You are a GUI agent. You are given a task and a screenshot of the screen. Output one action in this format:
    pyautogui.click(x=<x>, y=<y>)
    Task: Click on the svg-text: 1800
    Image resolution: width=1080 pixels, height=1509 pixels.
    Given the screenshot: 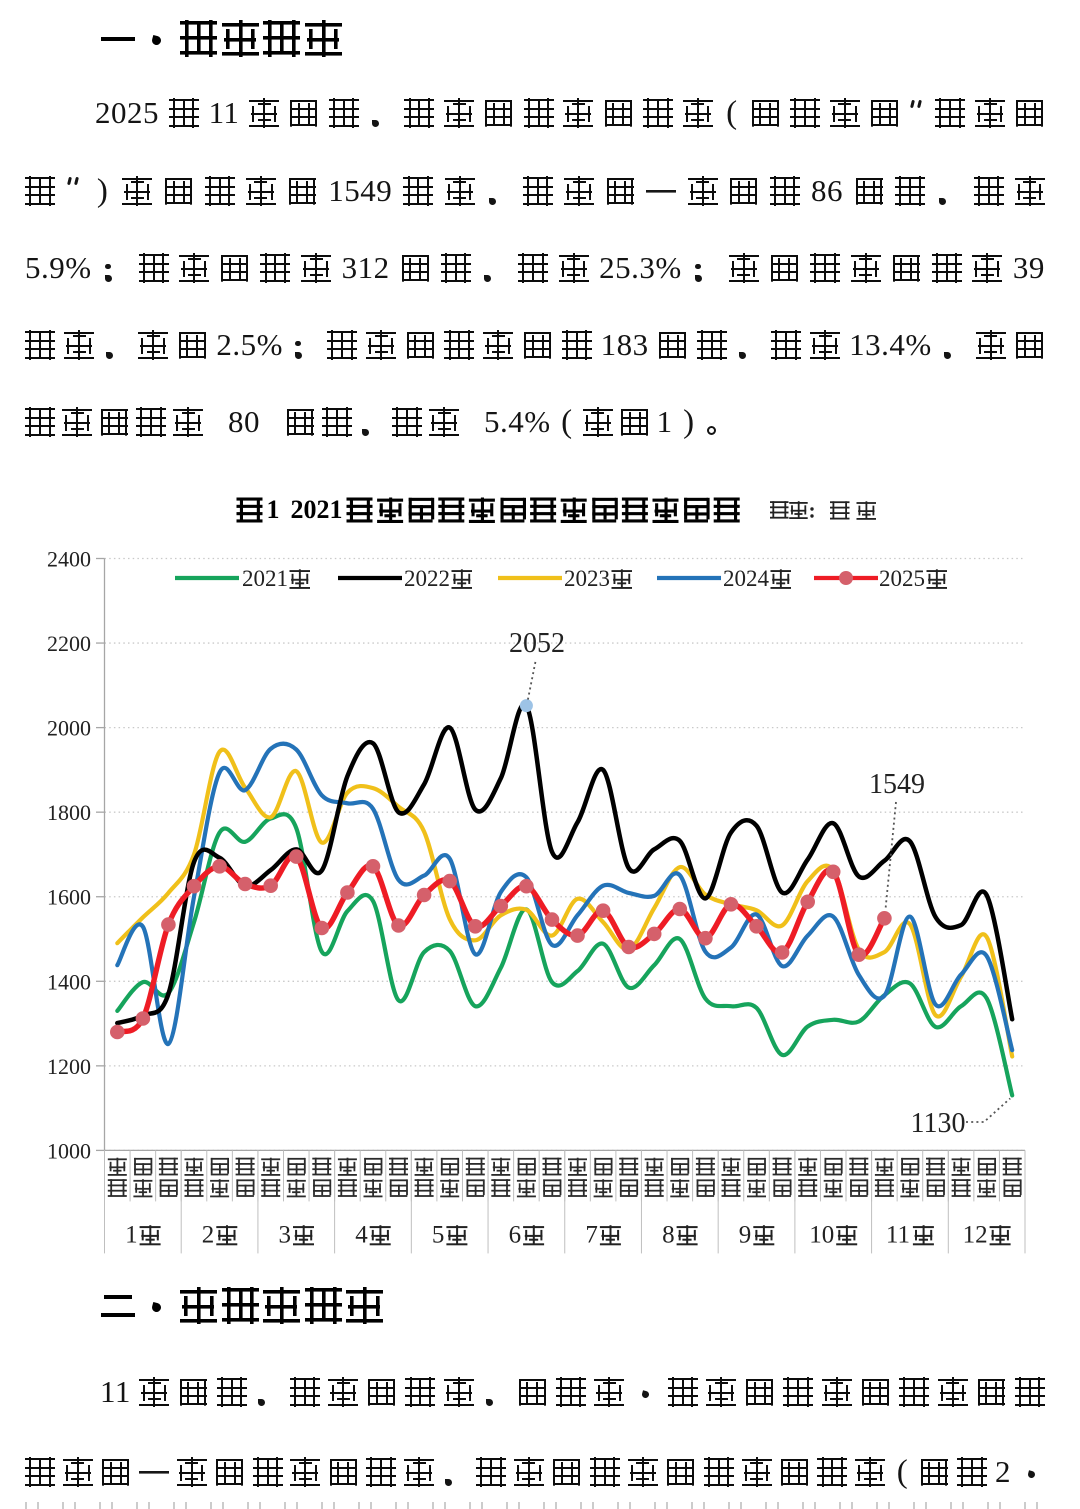 What is the action you would take?
    pyautogui.click(x=69, y=812)
    